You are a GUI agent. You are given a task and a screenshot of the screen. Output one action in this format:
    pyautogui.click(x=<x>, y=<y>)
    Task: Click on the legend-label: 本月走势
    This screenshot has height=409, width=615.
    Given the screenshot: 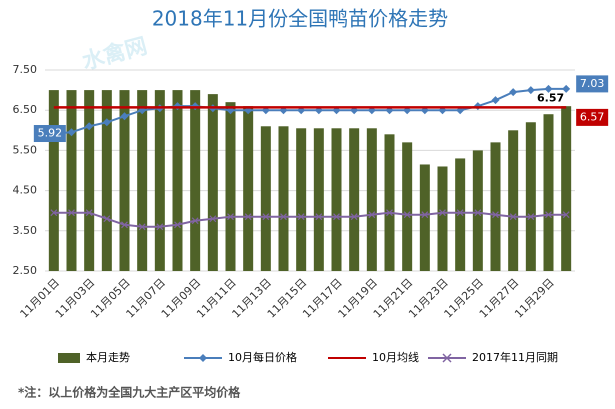 What is the action you would take?
    pyautogui.click(x=108, y=357)
    